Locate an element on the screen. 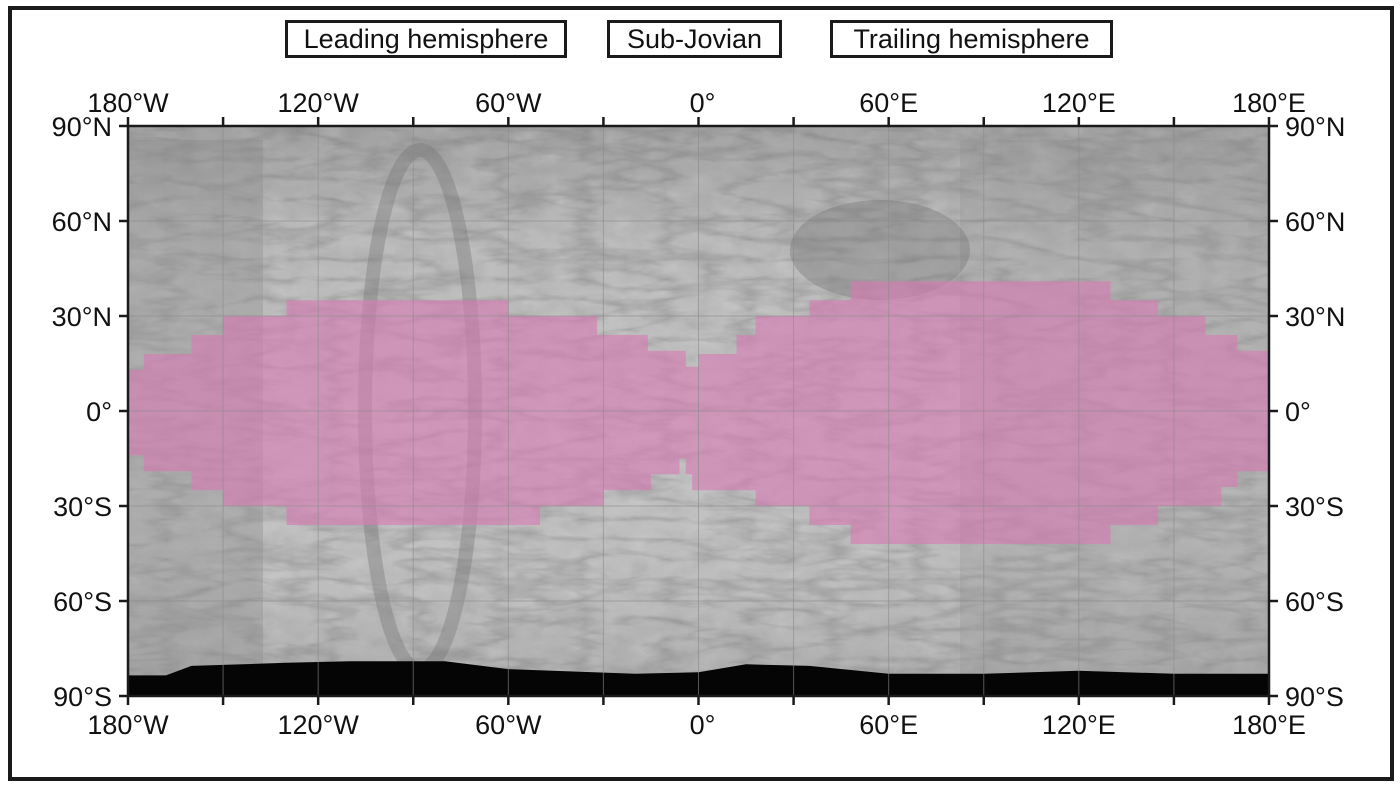 The image size is (1400, 801). leading-hemisphere-label: Leading hemisphere is located at coordinates (426, 39).